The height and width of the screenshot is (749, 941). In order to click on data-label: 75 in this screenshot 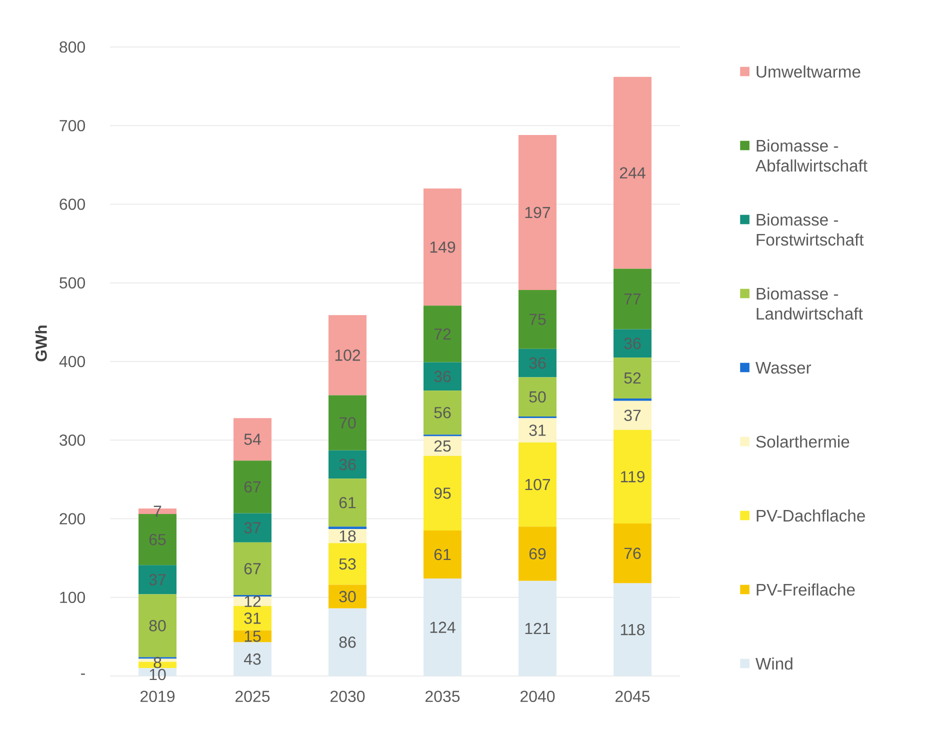, I will do `click(537, 320)`.